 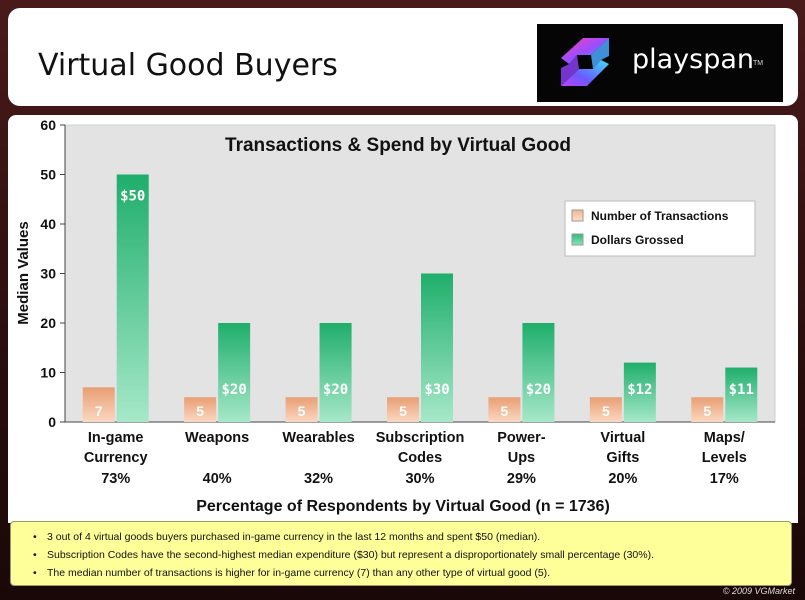 I want to click on category-label: Virtual, so click(x=622, y=438).